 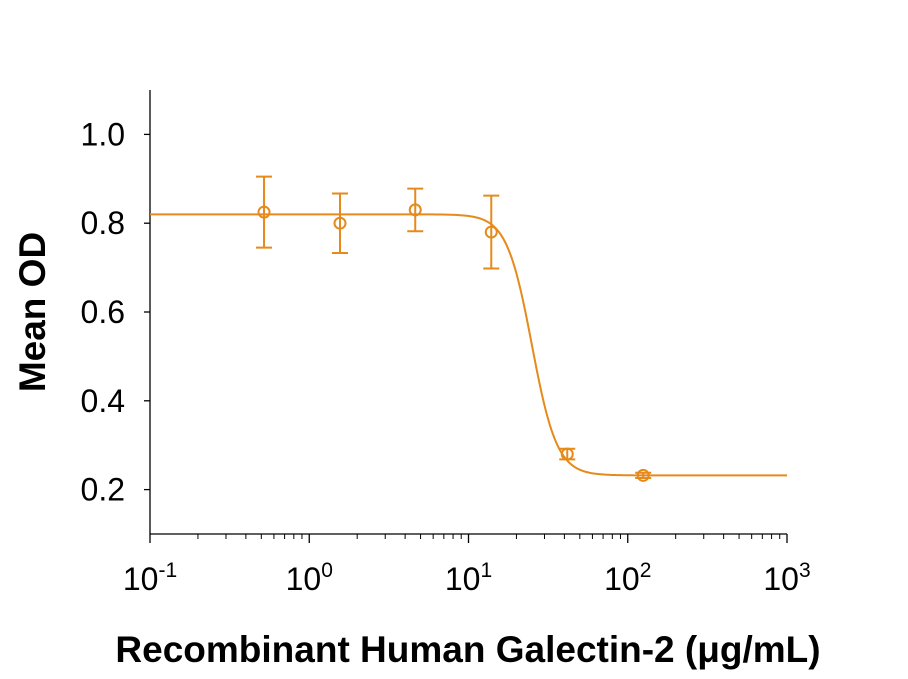 I want to click on y-tick-label: 0.2, so click(x=103, y=490).